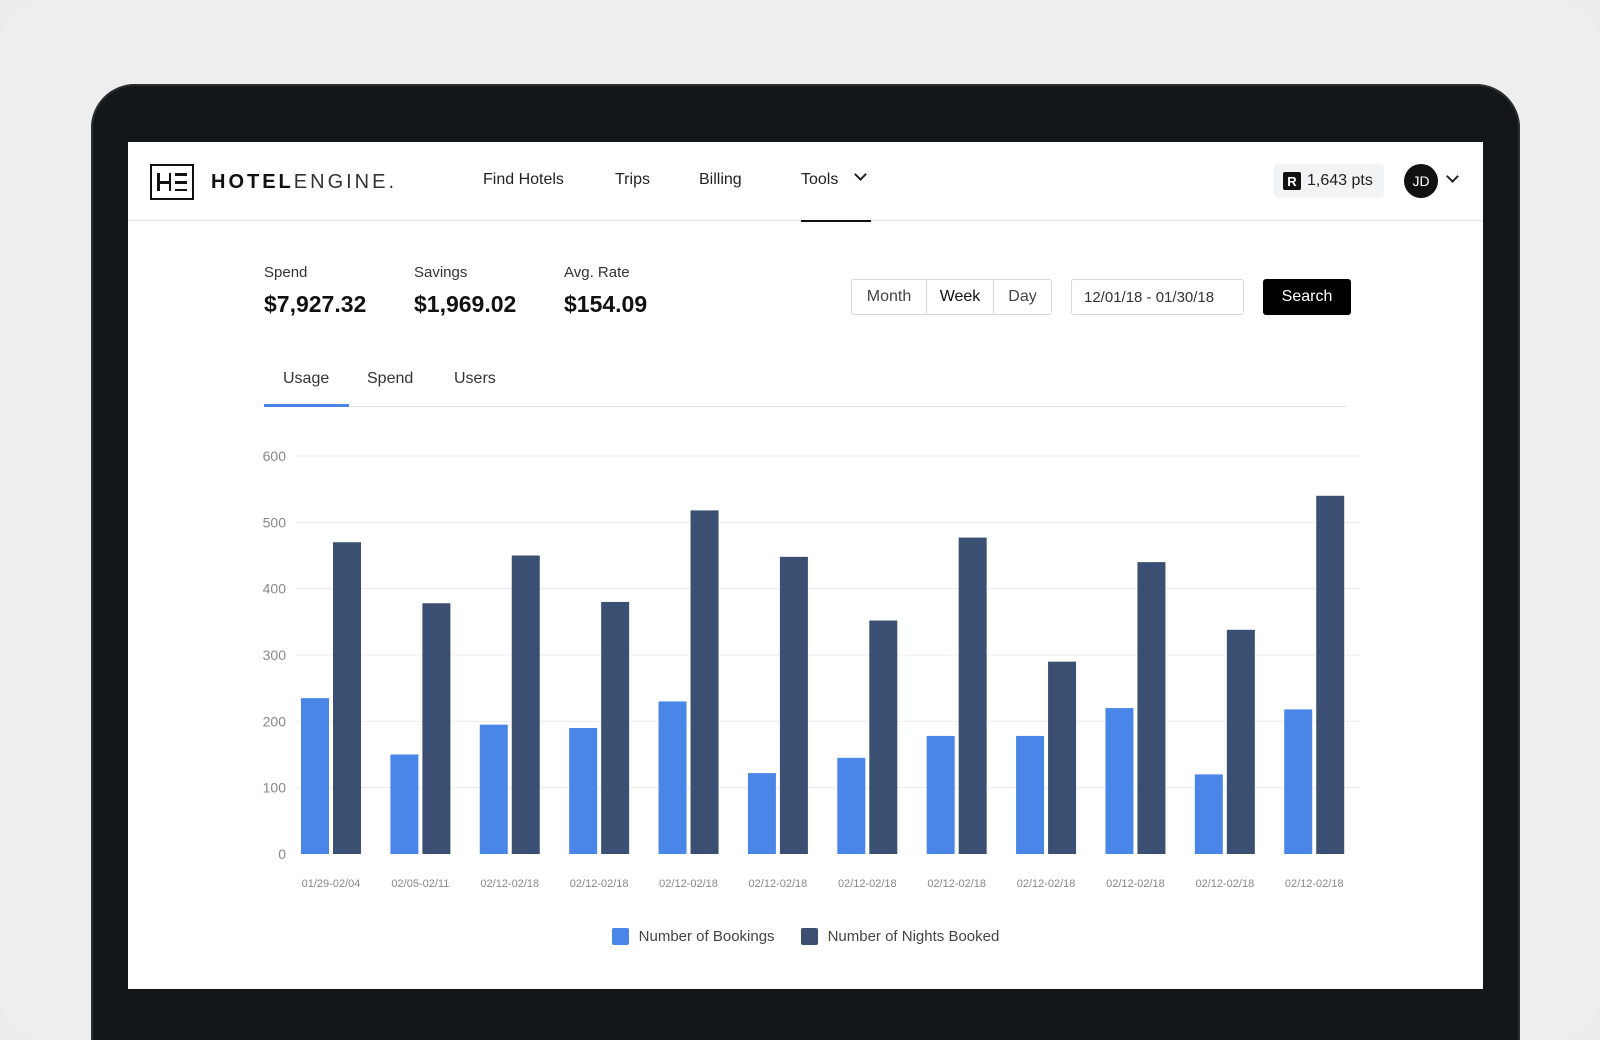 This screenshot has width=1600, height=1040. I want to click on period-selector: Month Week Day, so click(951, 297).